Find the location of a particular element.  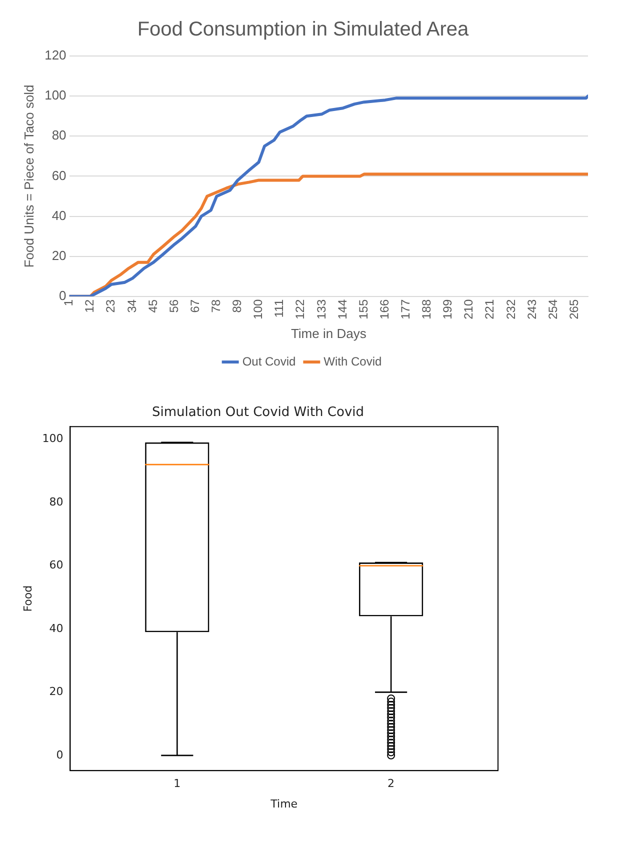

x-tick-label: 23 is located at coordinates (111, 306).